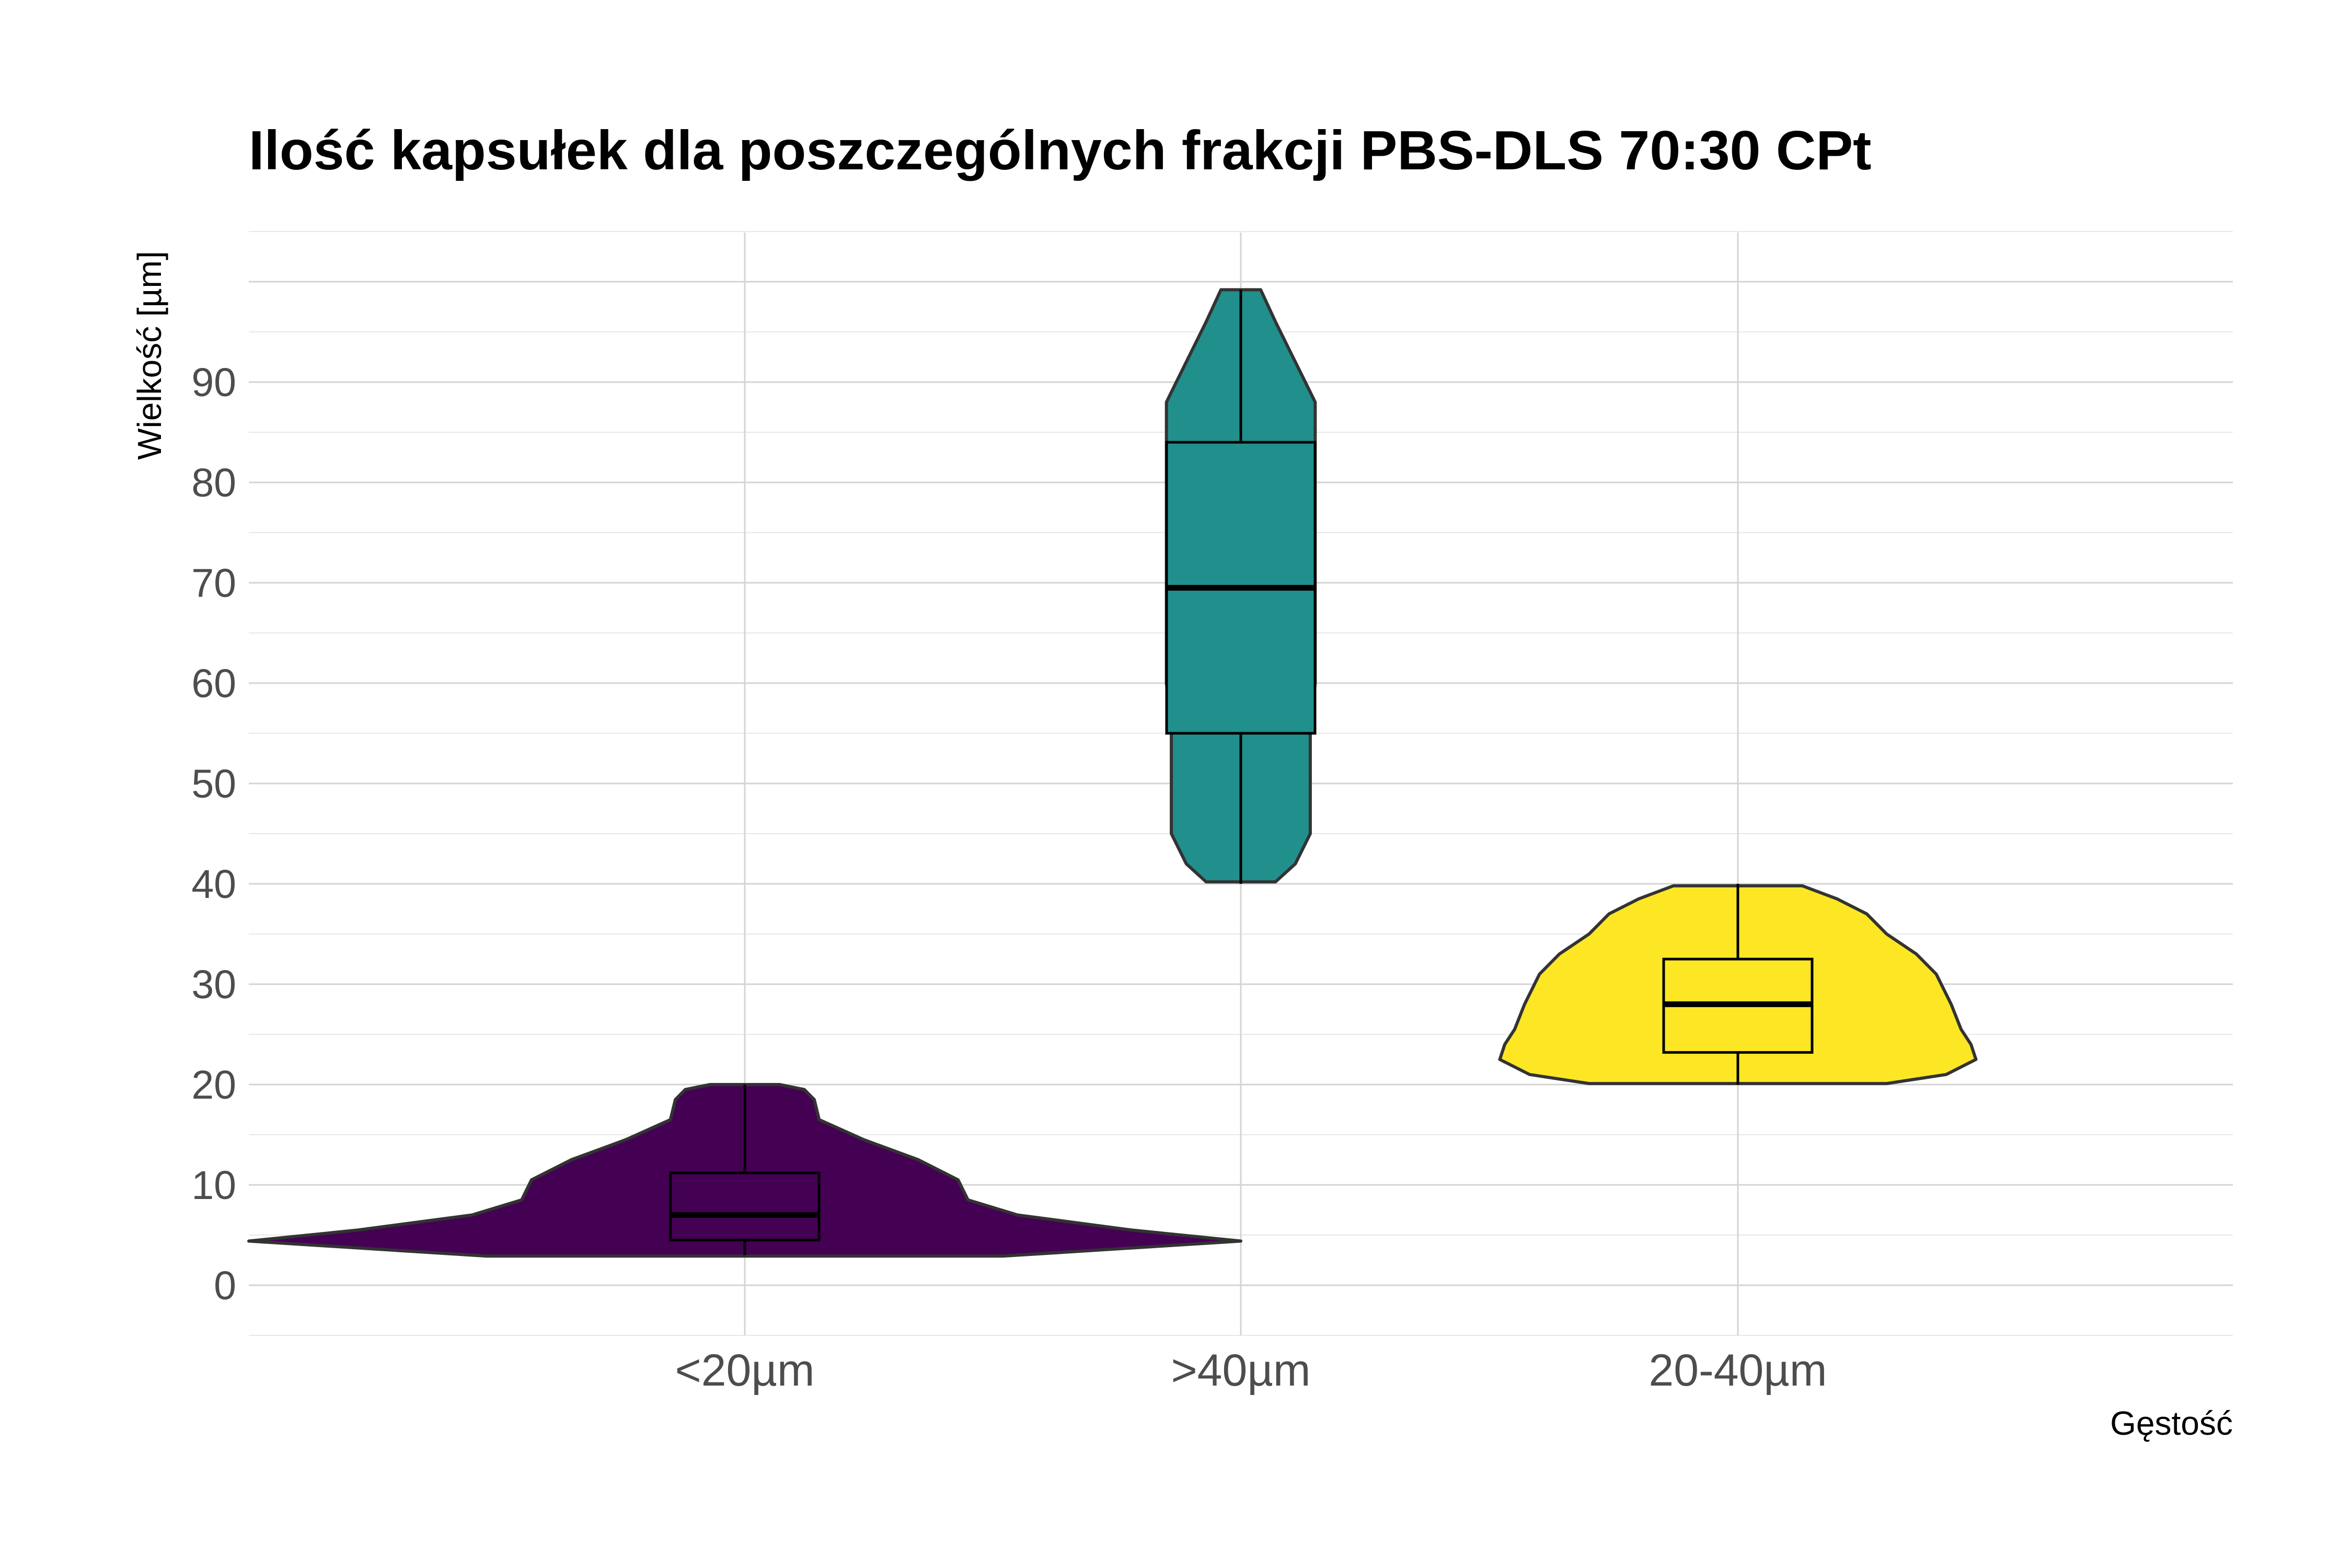 The height and width of the screenshot is (1568, 2352). Describe the element at coordinates (2171, 1423) in the screenshot. I see `x-axis-label: Gęstość` at that location.